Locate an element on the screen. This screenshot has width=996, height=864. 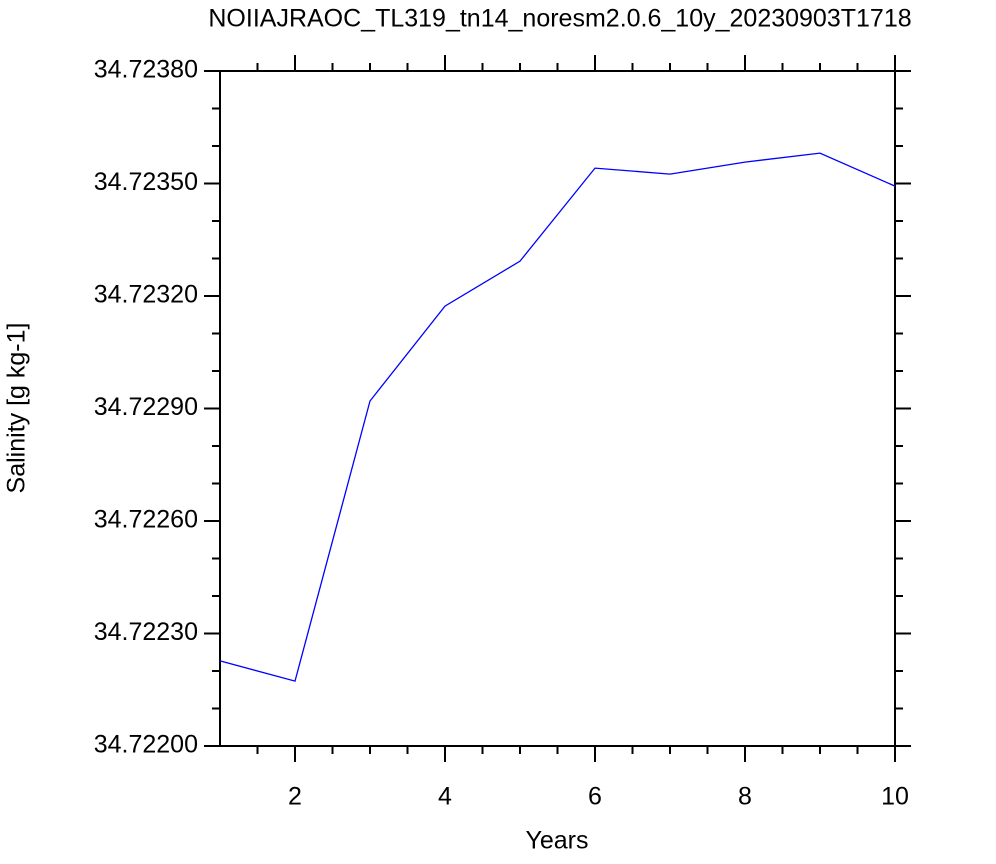
y-tick-label: 34.72380 is located at coordinates (146, 70).